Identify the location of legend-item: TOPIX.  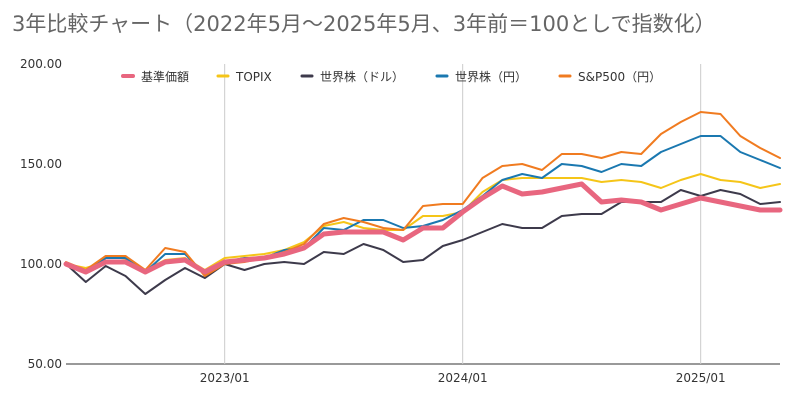
(244, 77).